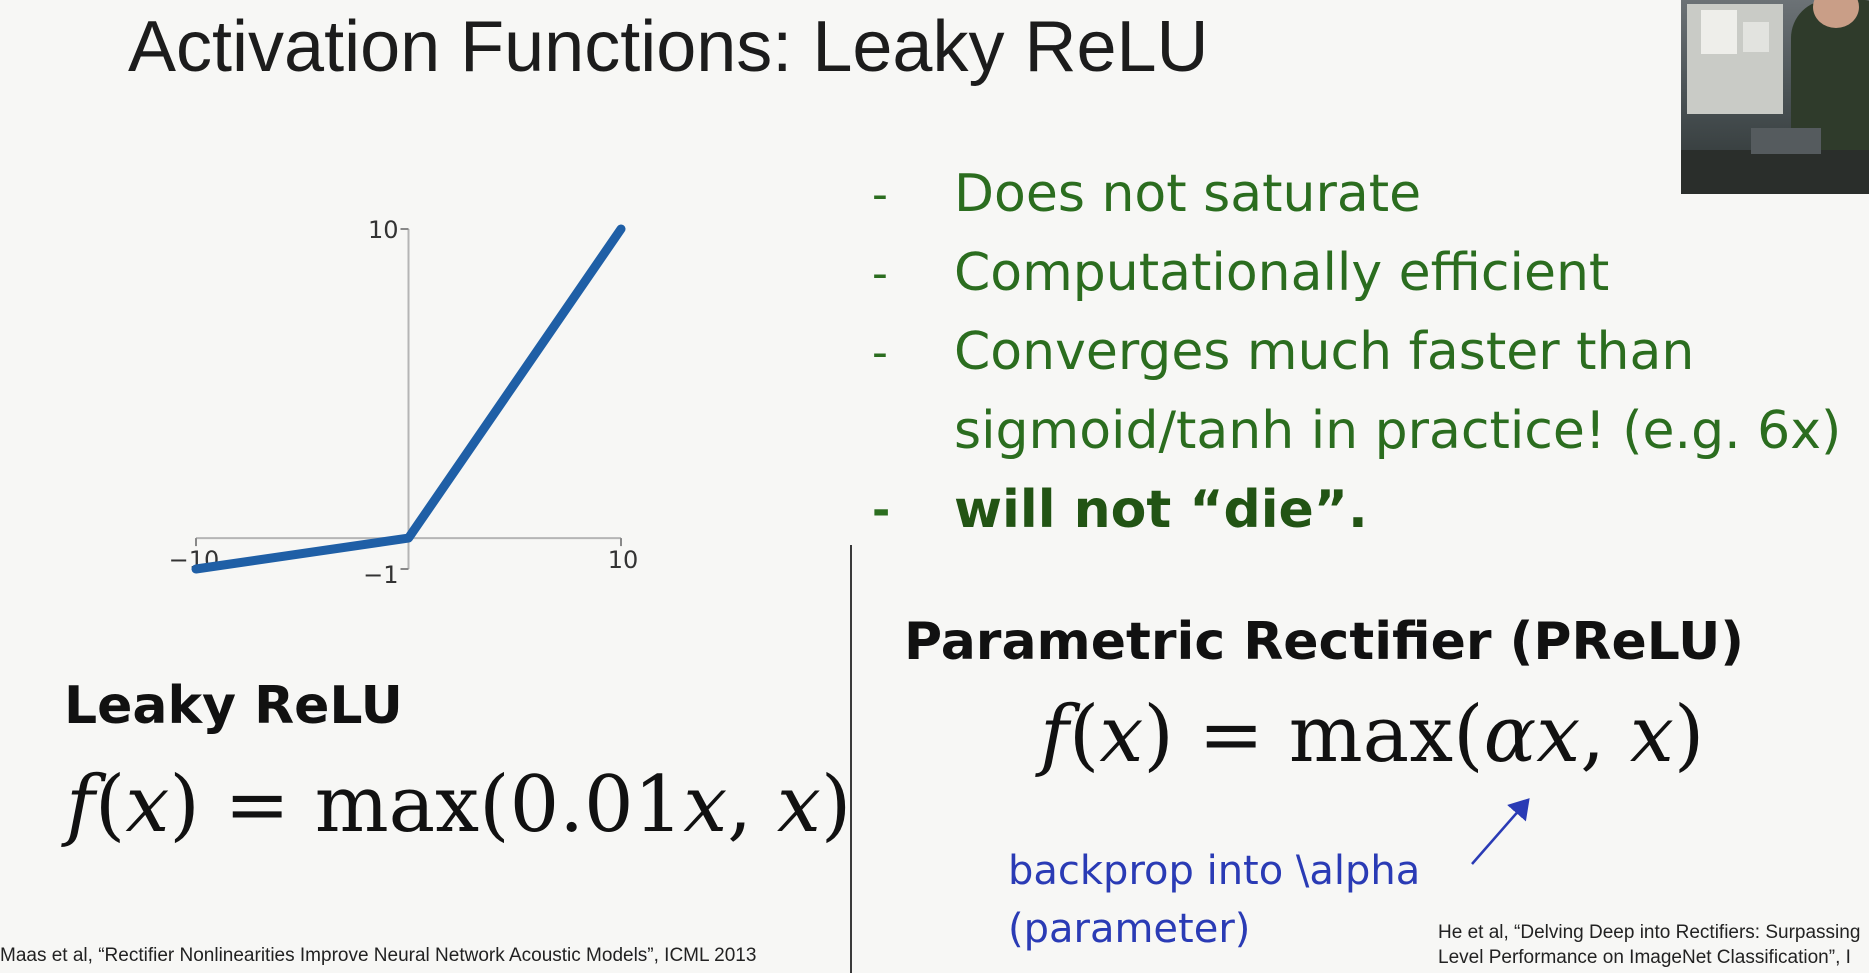 The image size is (1869, 973). Describe the element at coordinates (668, 47) in the screenshot. I see `slide-title: Activation Functions: Leaky ReLU` at that location.